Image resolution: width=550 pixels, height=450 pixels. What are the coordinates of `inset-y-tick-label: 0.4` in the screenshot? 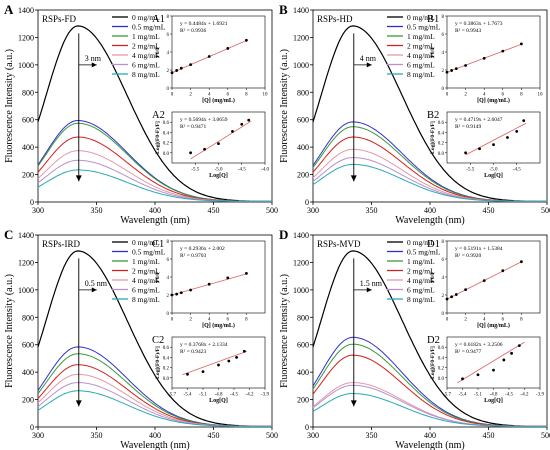 It's located at (166, 133).